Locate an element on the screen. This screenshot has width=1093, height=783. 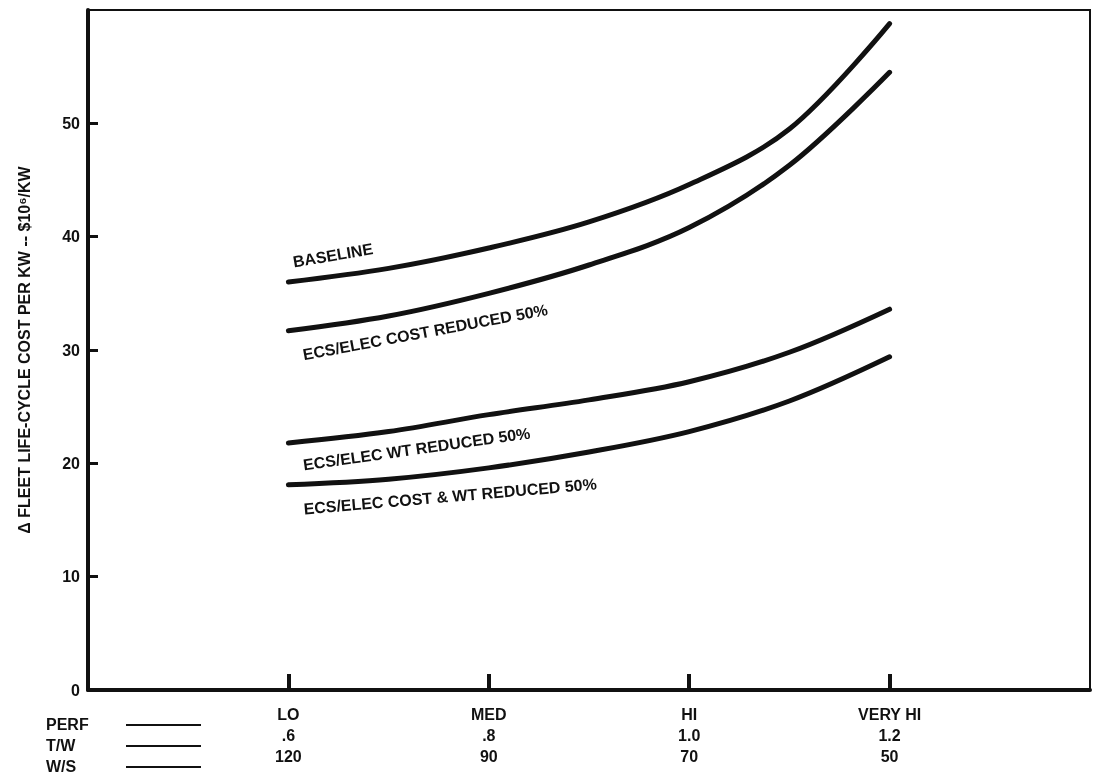
y-tick-label: 40 is located at coordinates (71, 237).